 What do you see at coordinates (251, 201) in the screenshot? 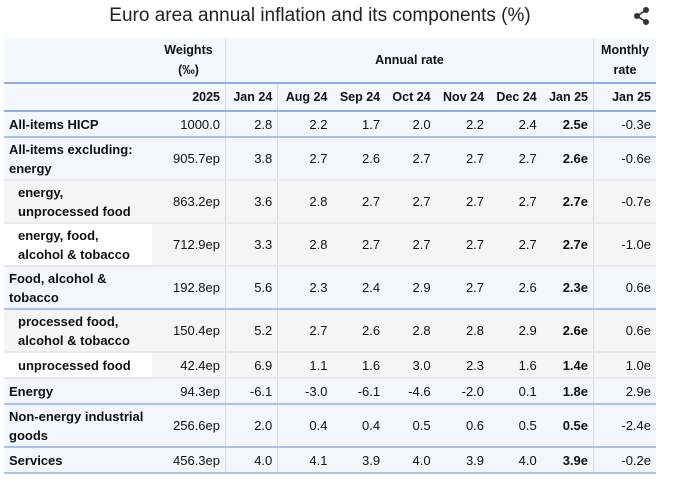
I see `annual-rate-cell: 3.6` at bounding box center [251, 201].